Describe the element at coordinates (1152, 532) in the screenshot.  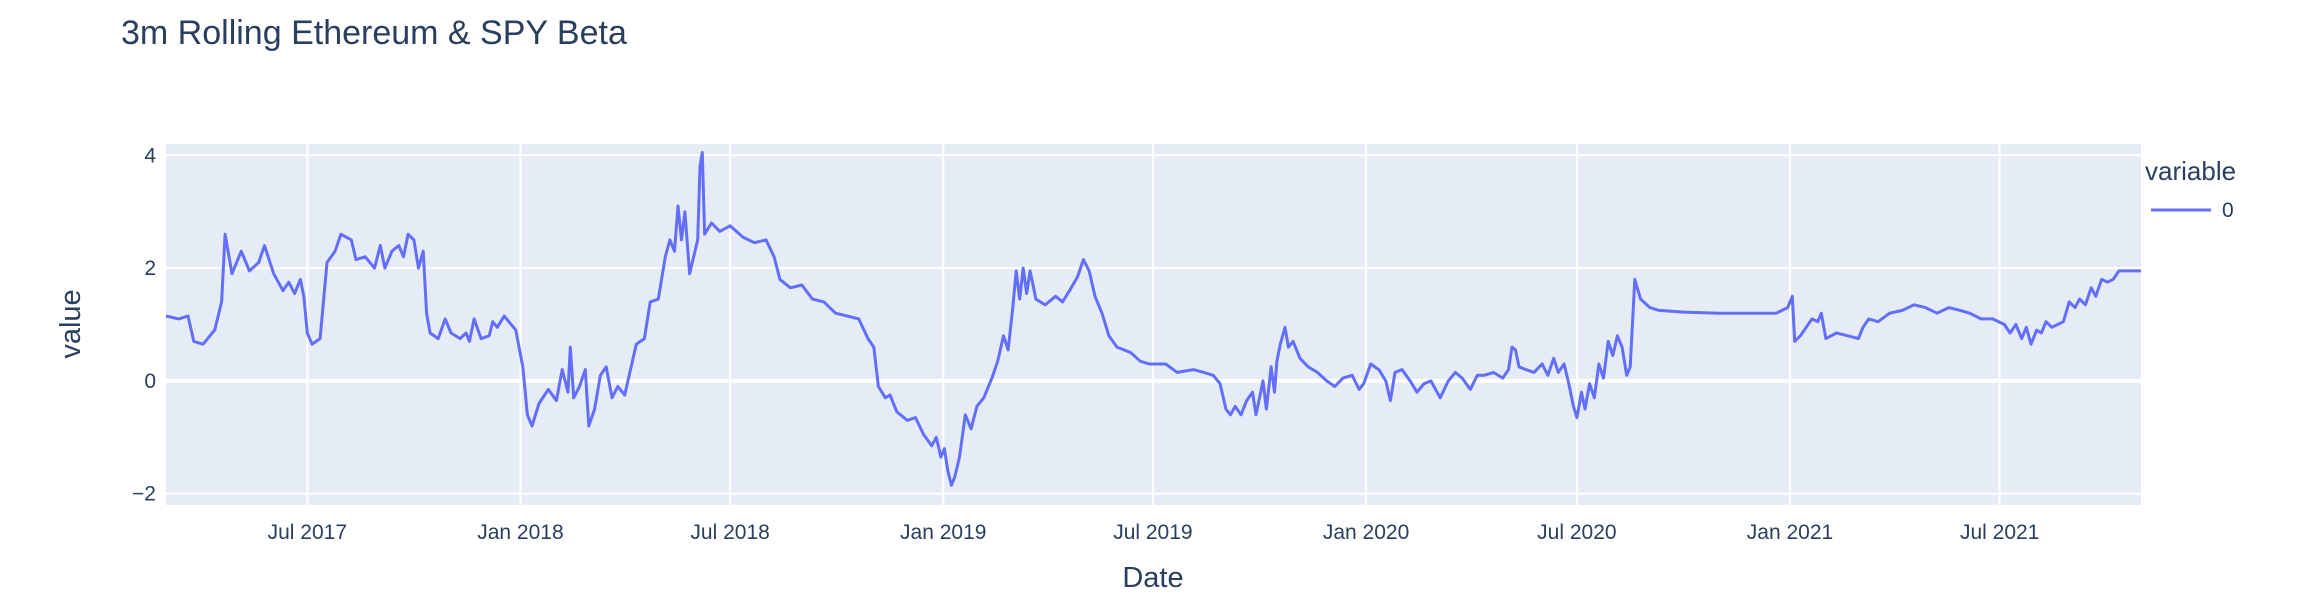
I see `x-tick-label: Jul 2019` at that location.